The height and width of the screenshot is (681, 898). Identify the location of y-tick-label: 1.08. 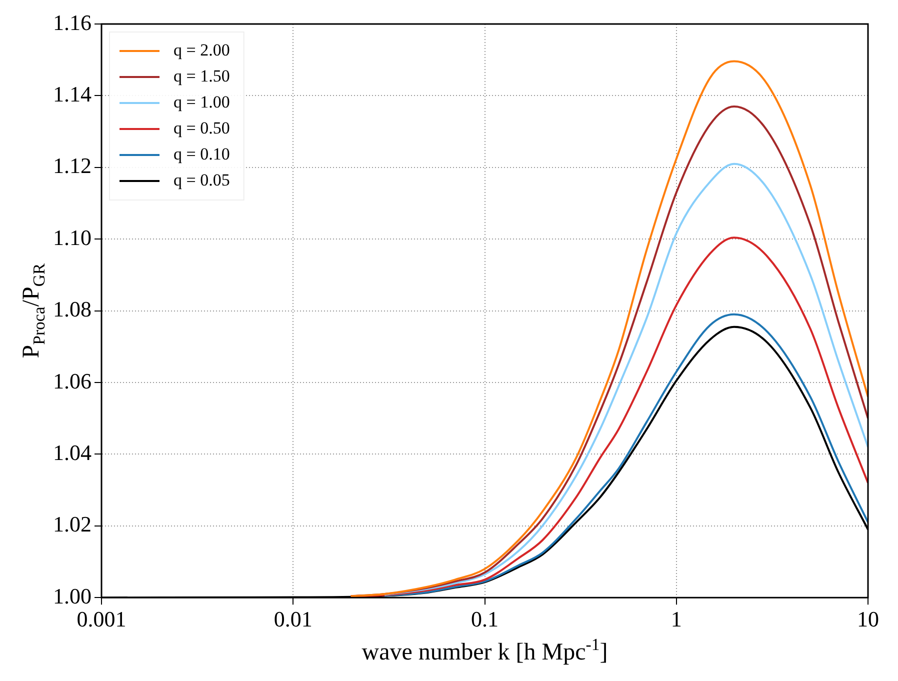
(72, 309).